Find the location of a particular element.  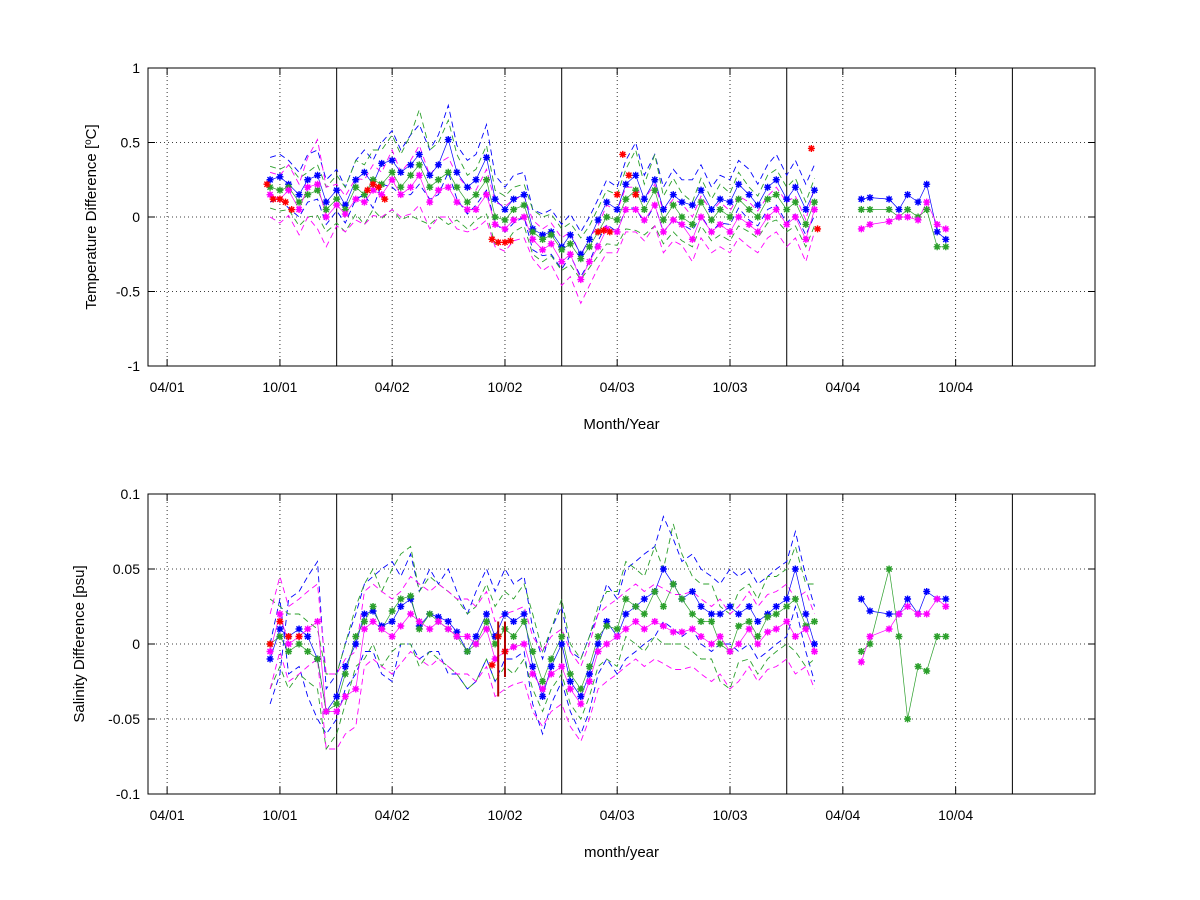

y-tick-label: -0.05 is located at coordinates (124, 719).